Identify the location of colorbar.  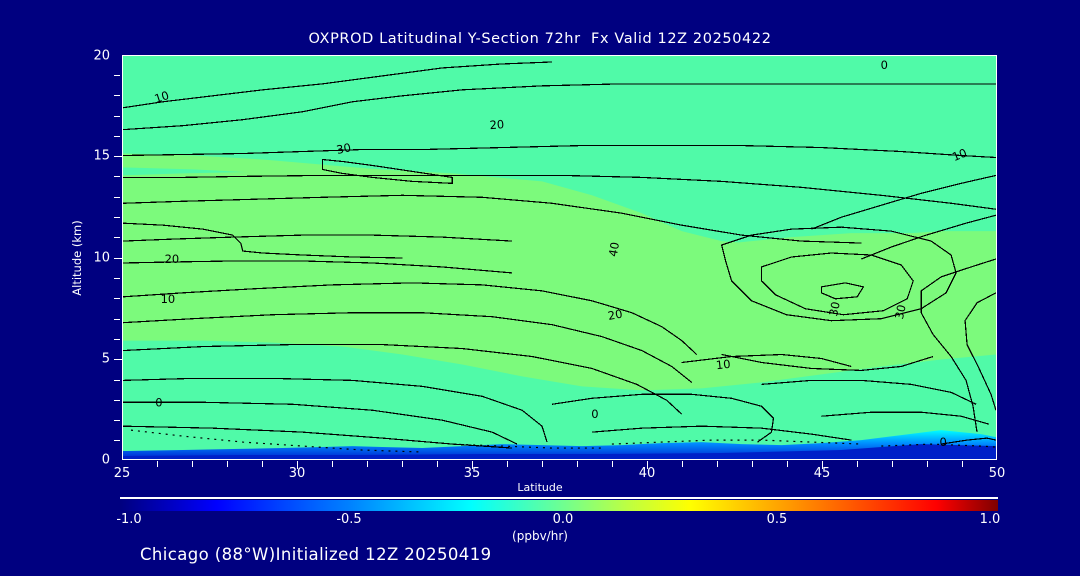
(559, 505).